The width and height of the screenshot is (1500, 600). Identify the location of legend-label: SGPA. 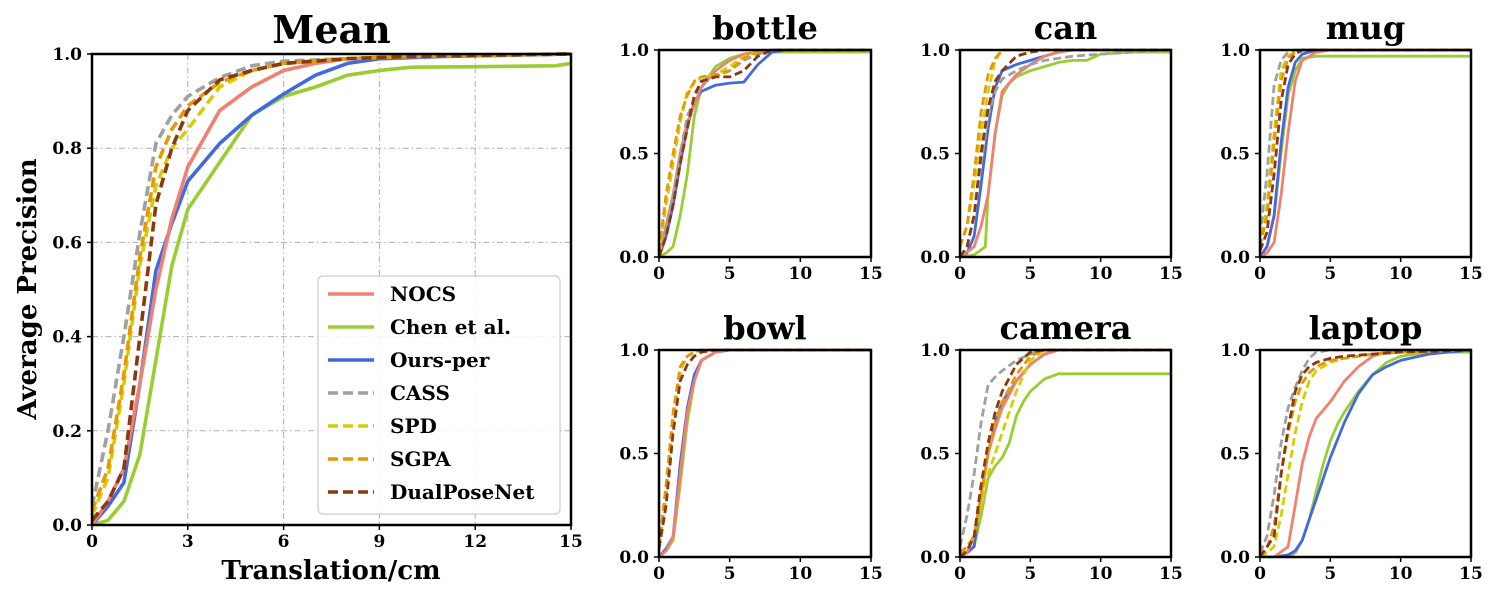
(420, 459).